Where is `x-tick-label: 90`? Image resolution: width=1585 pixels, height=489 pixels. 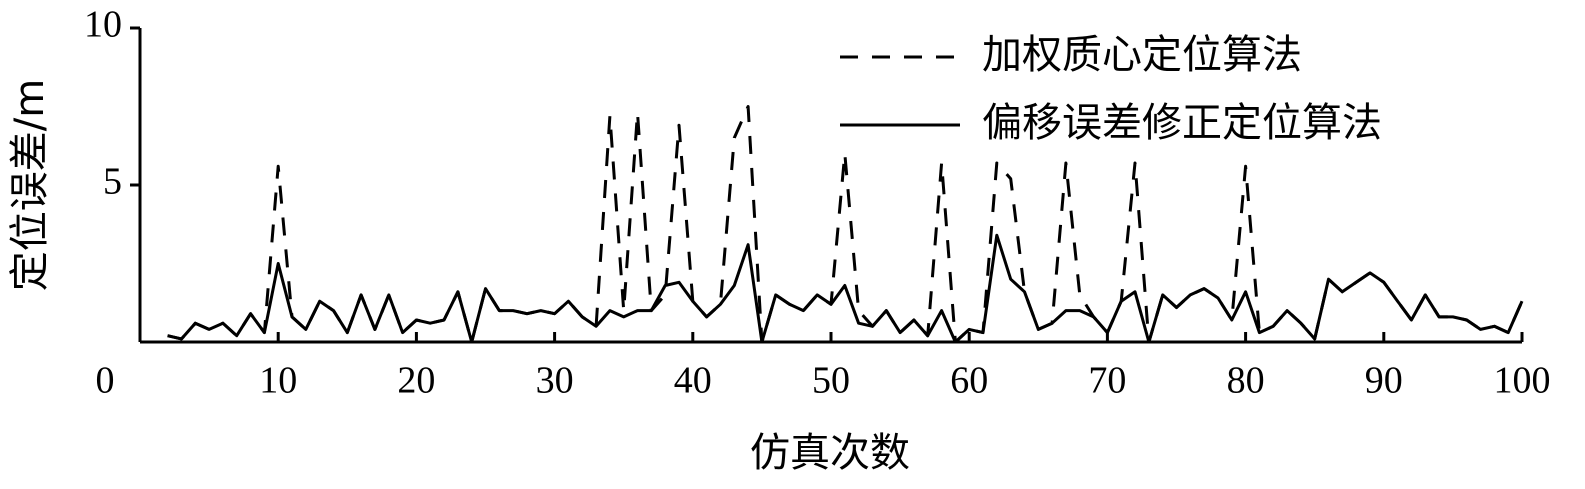
x-tick-label: 90 is located at coordinates (1384, 381).